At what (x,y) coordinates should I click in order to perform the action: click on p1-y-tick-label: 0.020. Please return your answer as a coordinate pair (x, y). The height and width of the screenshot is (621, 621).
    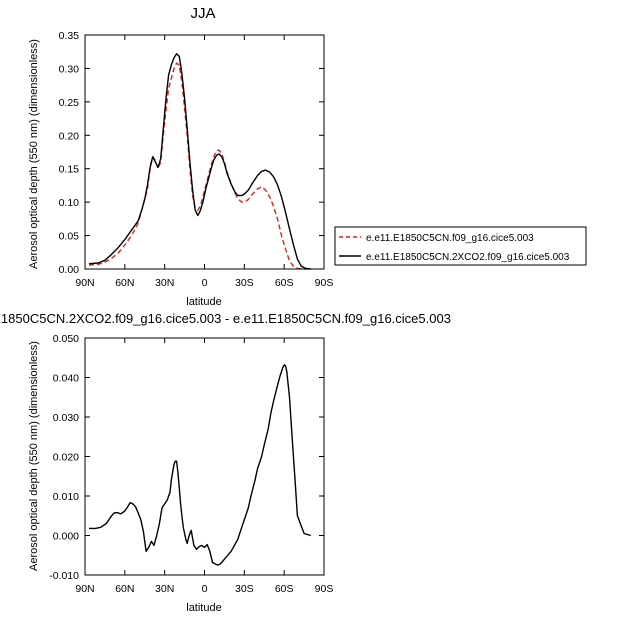
    Looking at the image, I should click on (66, 458).